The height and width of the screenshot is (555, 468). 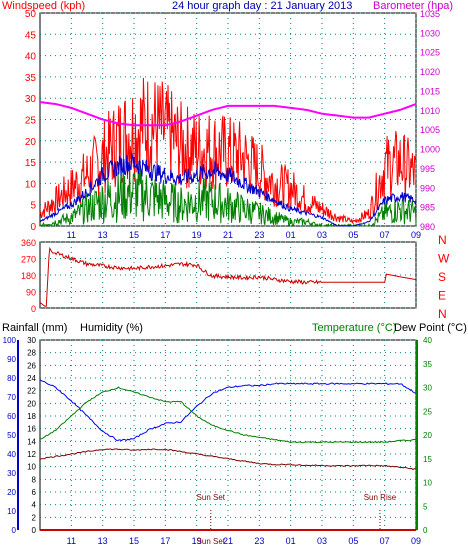 I want to click on wind-x-tick: 21, so click(x=228, y=235).